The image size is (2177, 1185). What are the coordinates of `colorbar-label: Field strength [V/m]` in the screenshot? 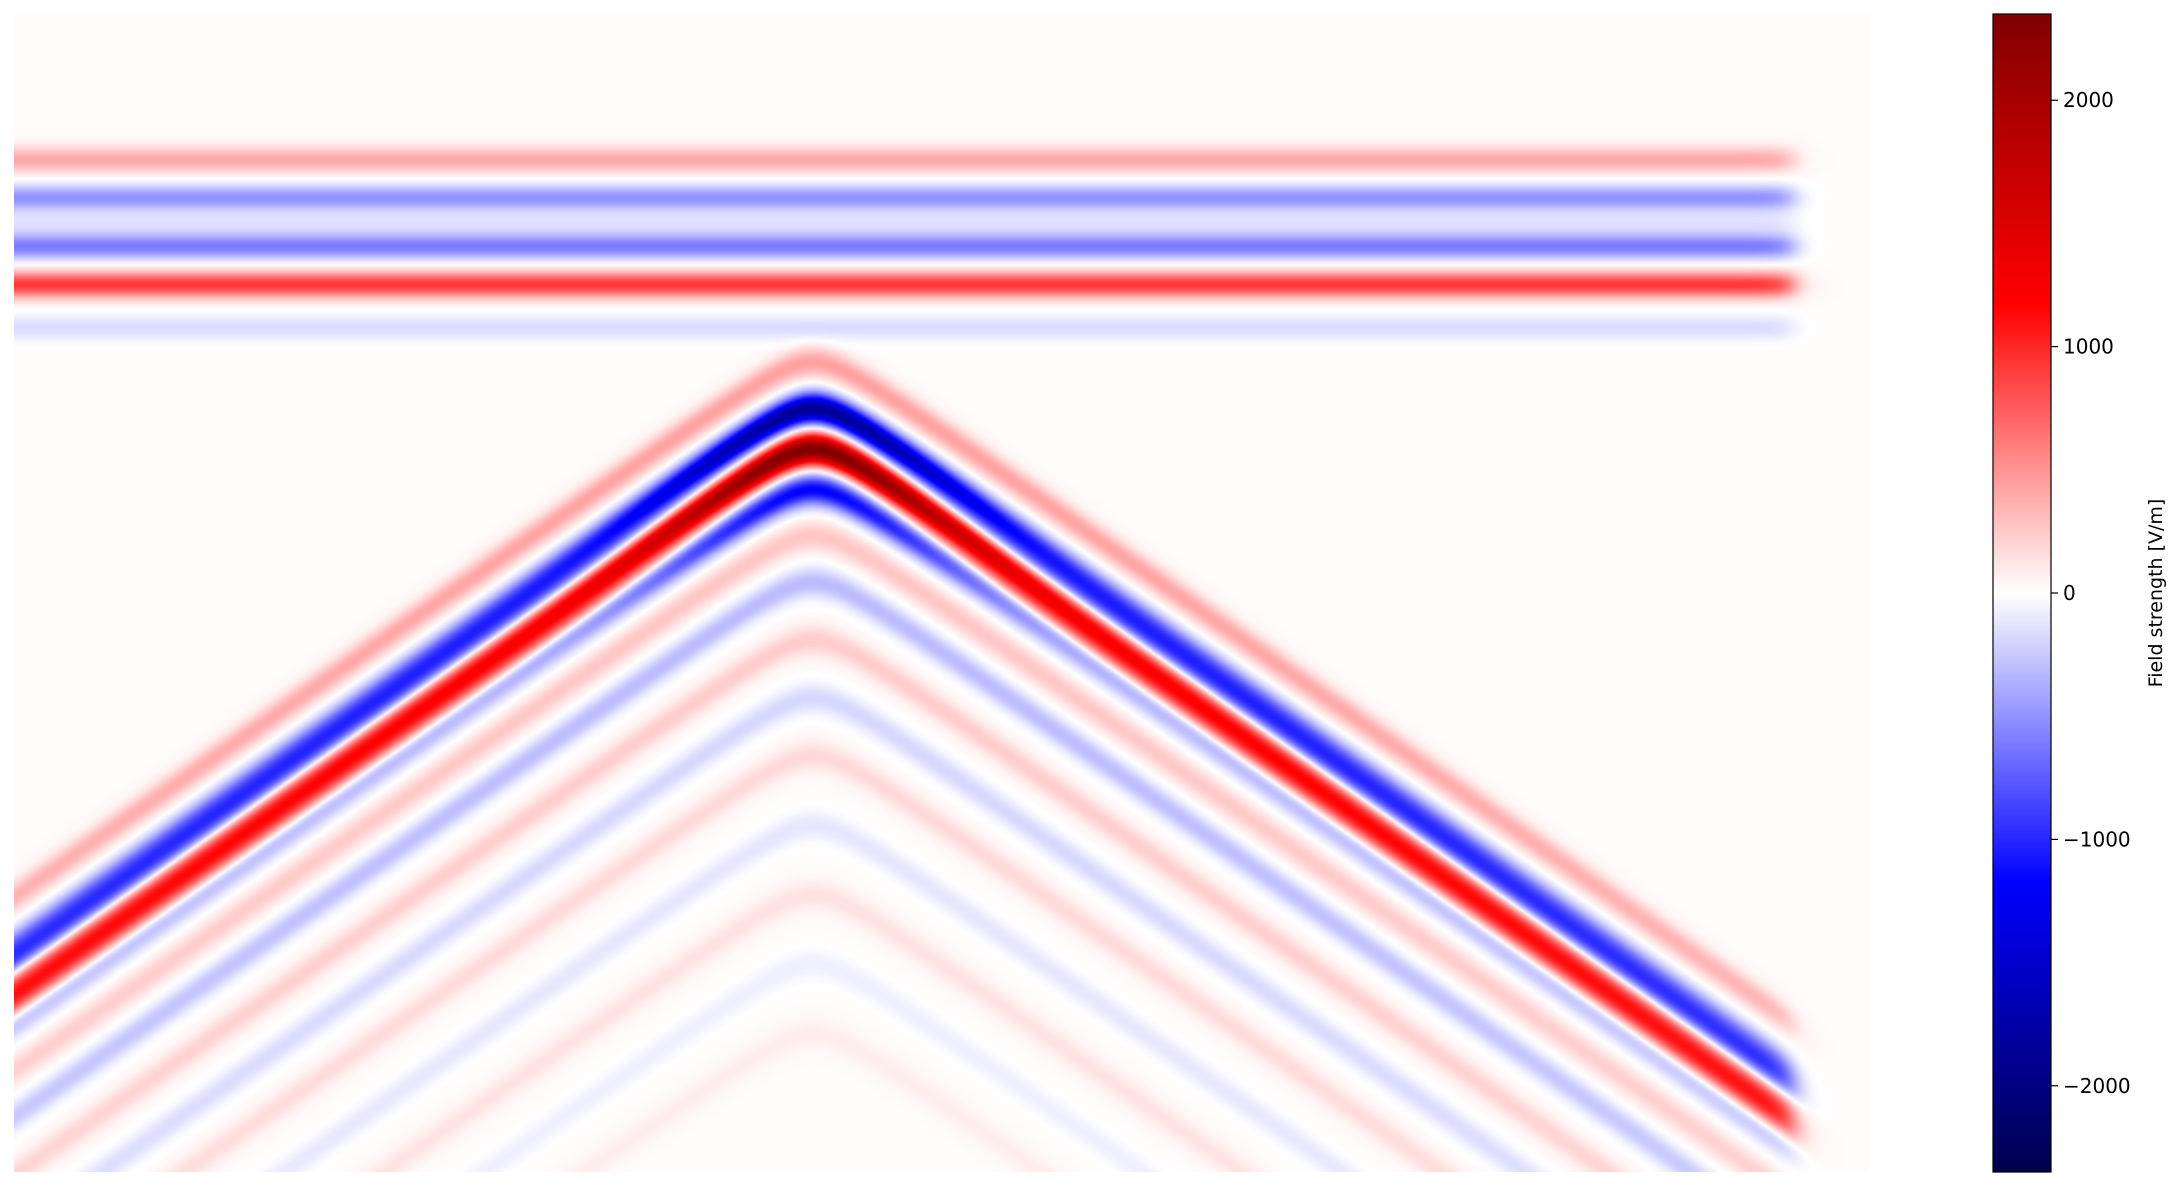 It's located at (2156, 593).